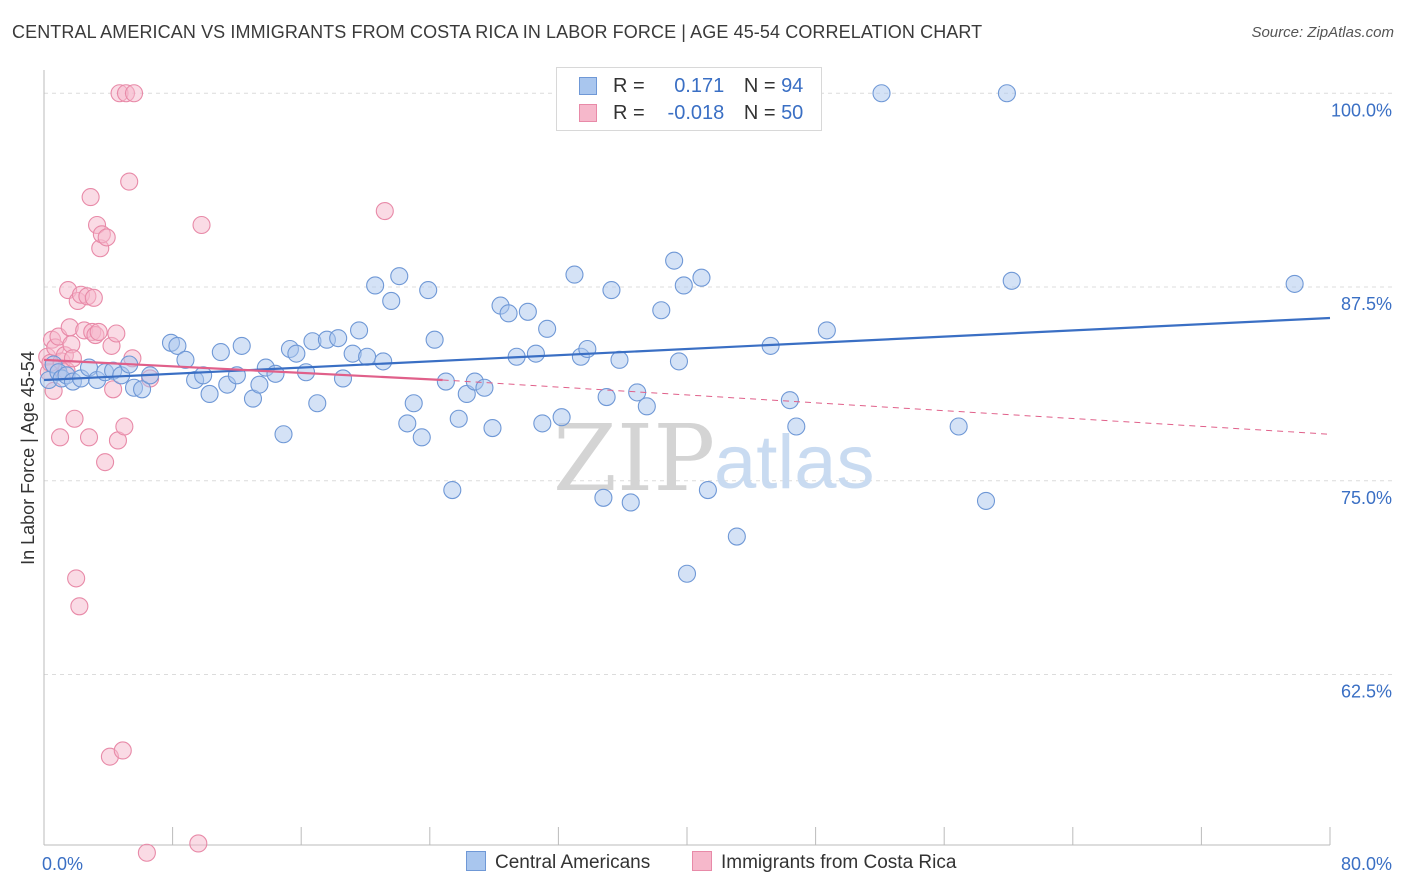 The width and height of the screenshot is (1406, 892). What do you see at coordinates (1361, 110) in the screenshot?
I see `y-tick-label: 100.0%` at bounding box center [1361, 110].